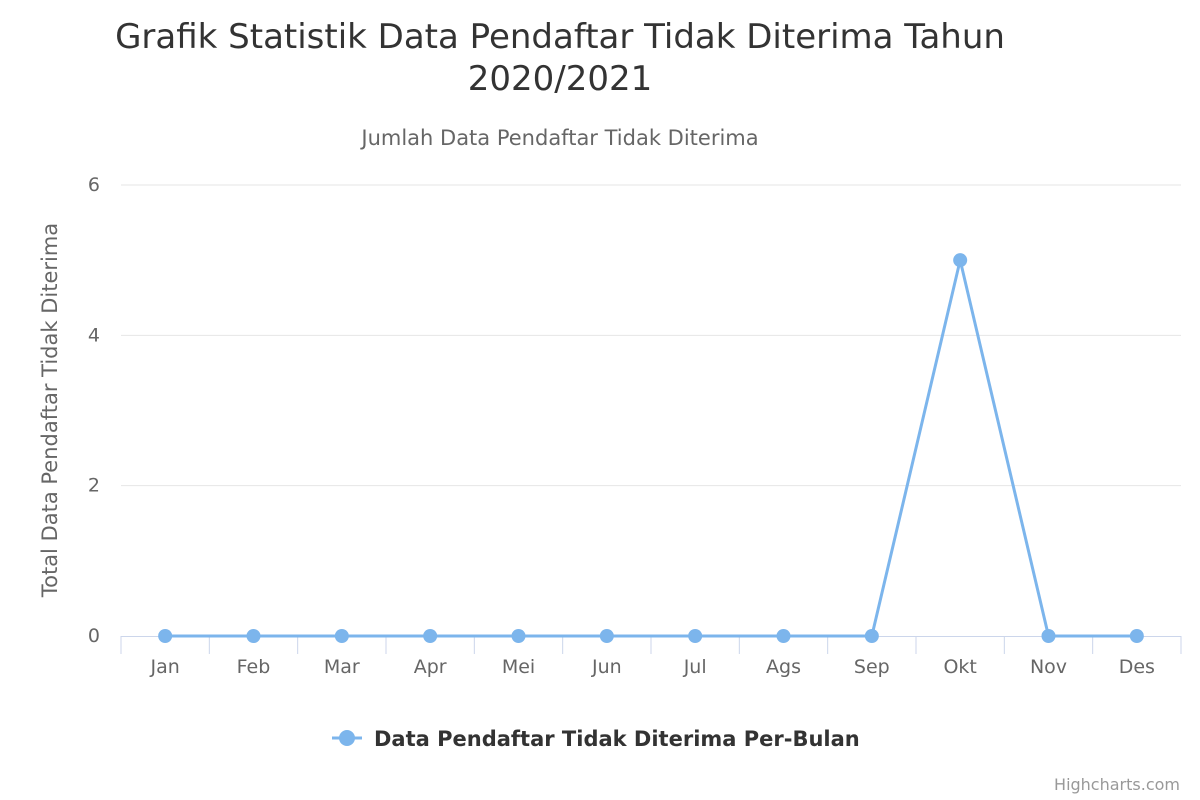  Describe the element at coordinates (94, 486) in the screenshot. I see `y-tick-label: 2` at that location.